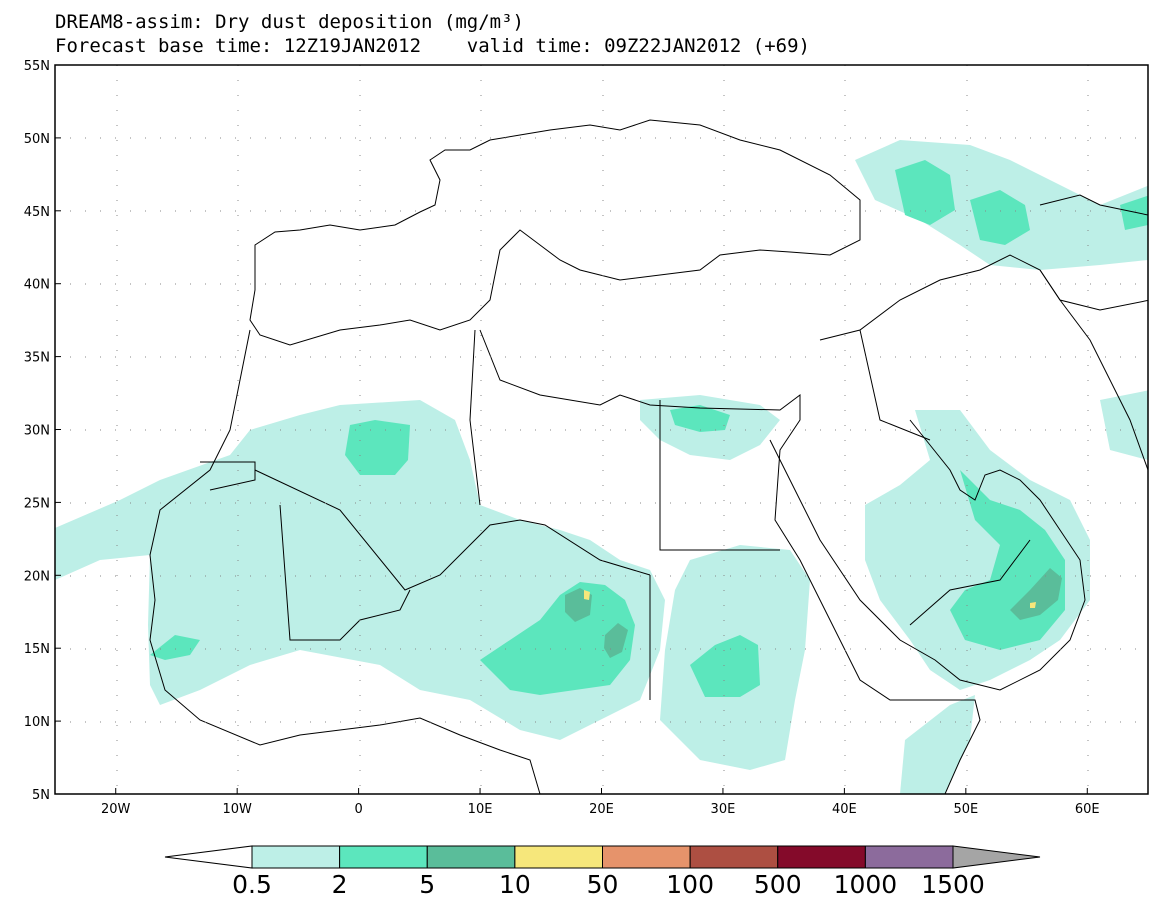 The image size is (1165, 907). Describe the element at coordinates (601, 809) in the screenshot. I see `lon-tick-label: 20E` at that location.